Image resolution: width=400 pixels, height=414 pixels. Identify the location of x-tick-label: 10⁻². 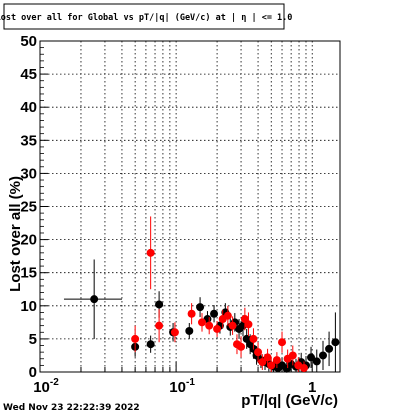
(46, 386).